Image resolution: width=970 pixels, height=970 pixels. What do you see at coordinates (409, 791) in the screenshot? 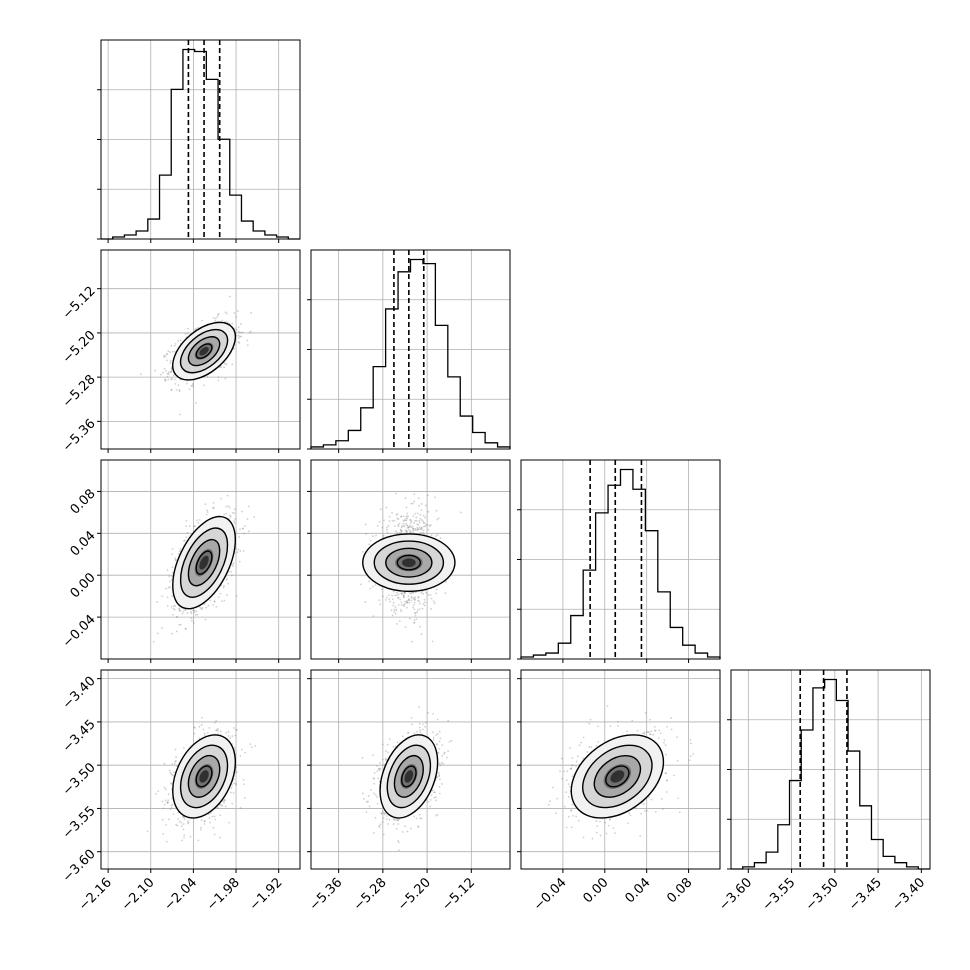
I see `scatter-panel: −5.36−5.28−5.20−5.12` at bounding box center [409, 791].